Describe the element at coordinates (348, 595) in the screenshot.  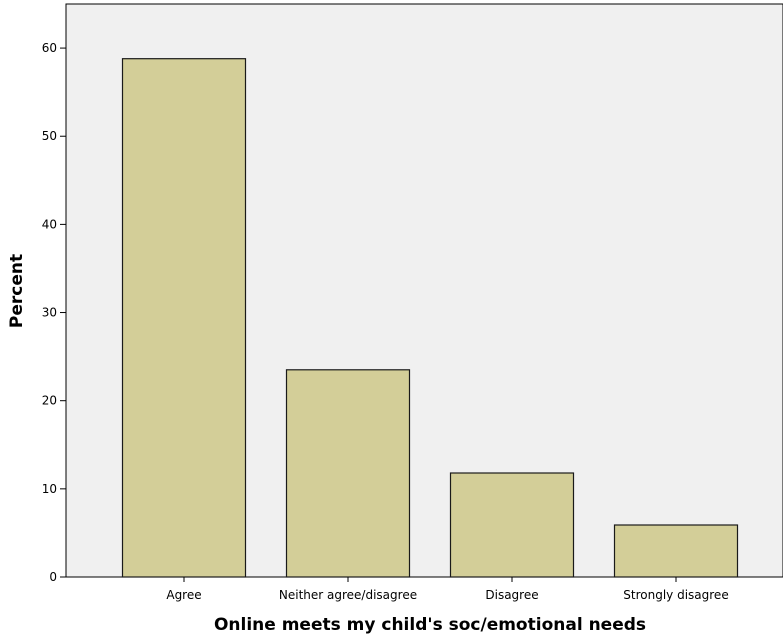
I see `x-tick-label: Neither agree/disagree` at that location.